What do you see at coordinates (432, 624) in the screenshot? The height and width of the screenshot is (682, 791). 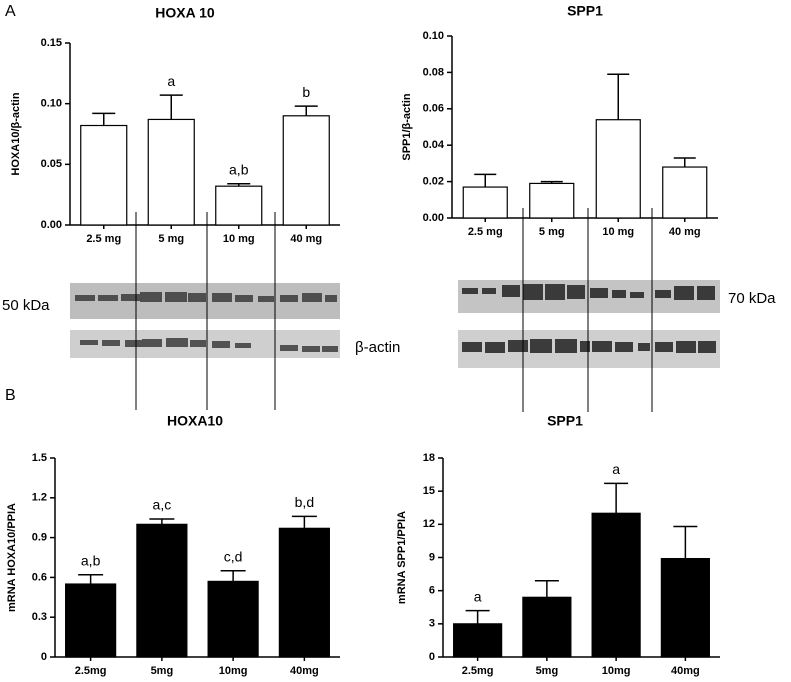 I see `y-tick-label: 3` at bounding box center [432, 624].